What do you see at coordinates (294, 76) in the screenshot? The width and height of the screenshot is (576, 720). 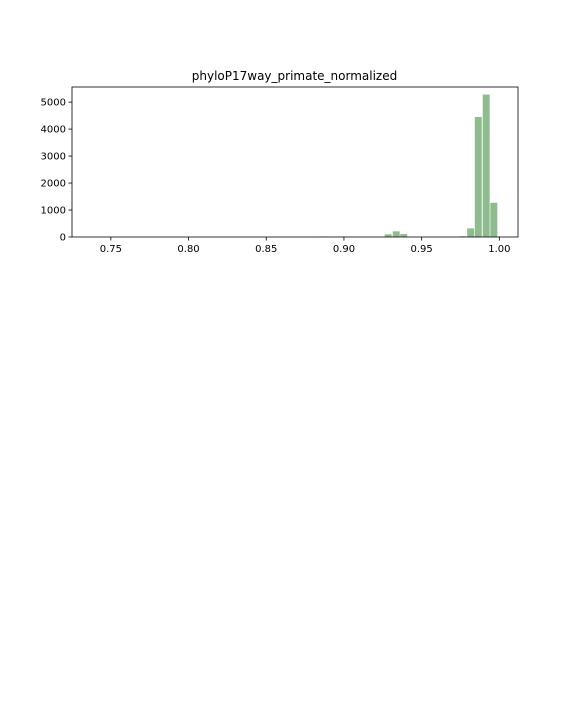 I see `chart-title: phyloP17way_primate_normalized` at bounding box center [294, 76].